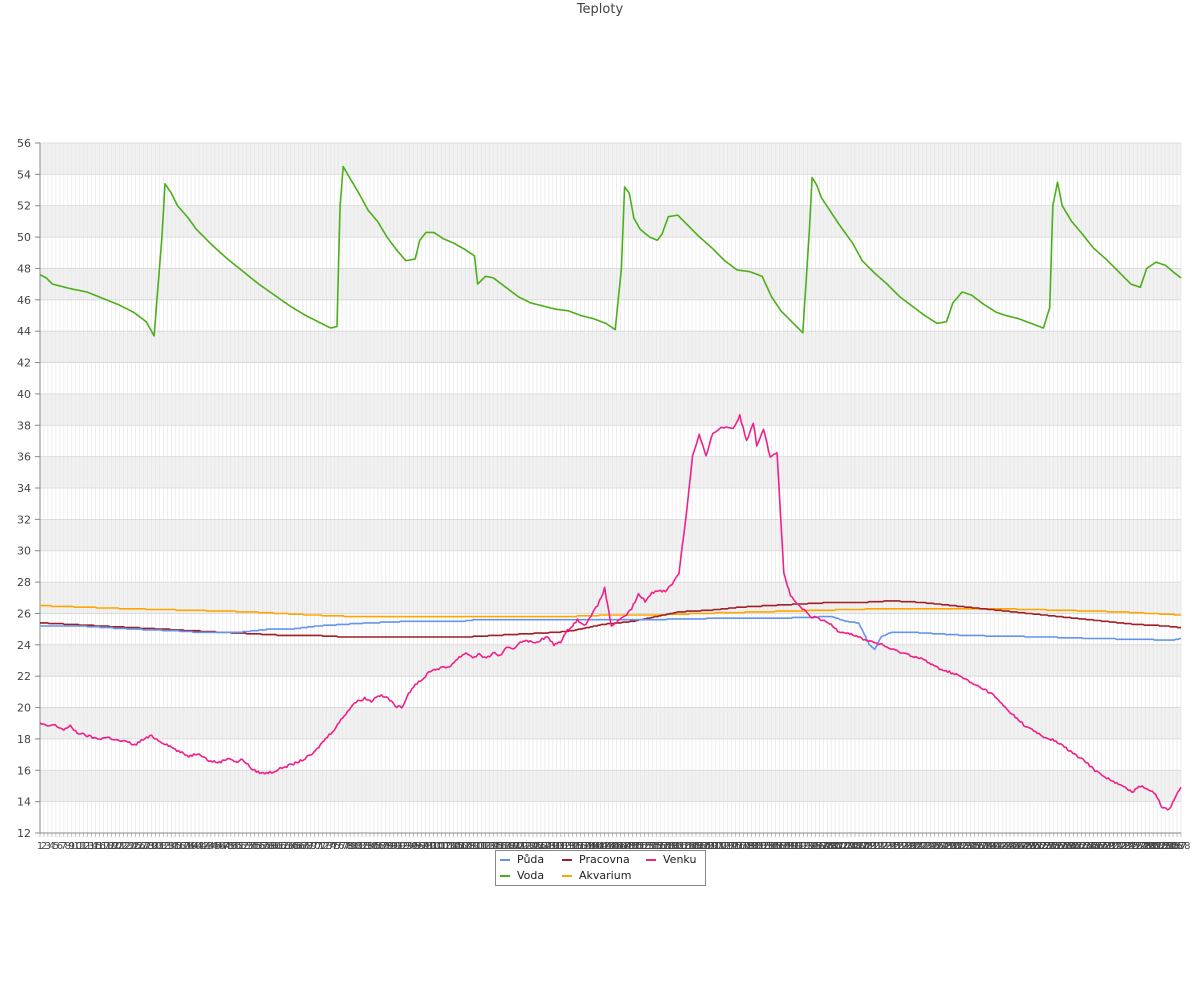 This screenshot has width=1200, height=1000. I want to click on x-tick-label: 156, so click(656, 846).